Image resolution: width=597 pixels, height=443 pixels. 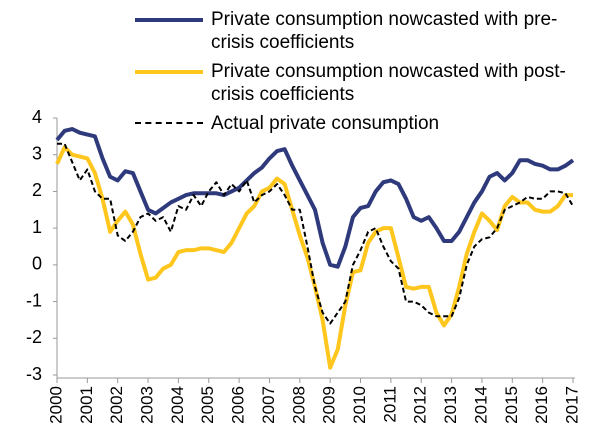 I want to click on x-tick-label: 2016, so click(x=541, y=405).